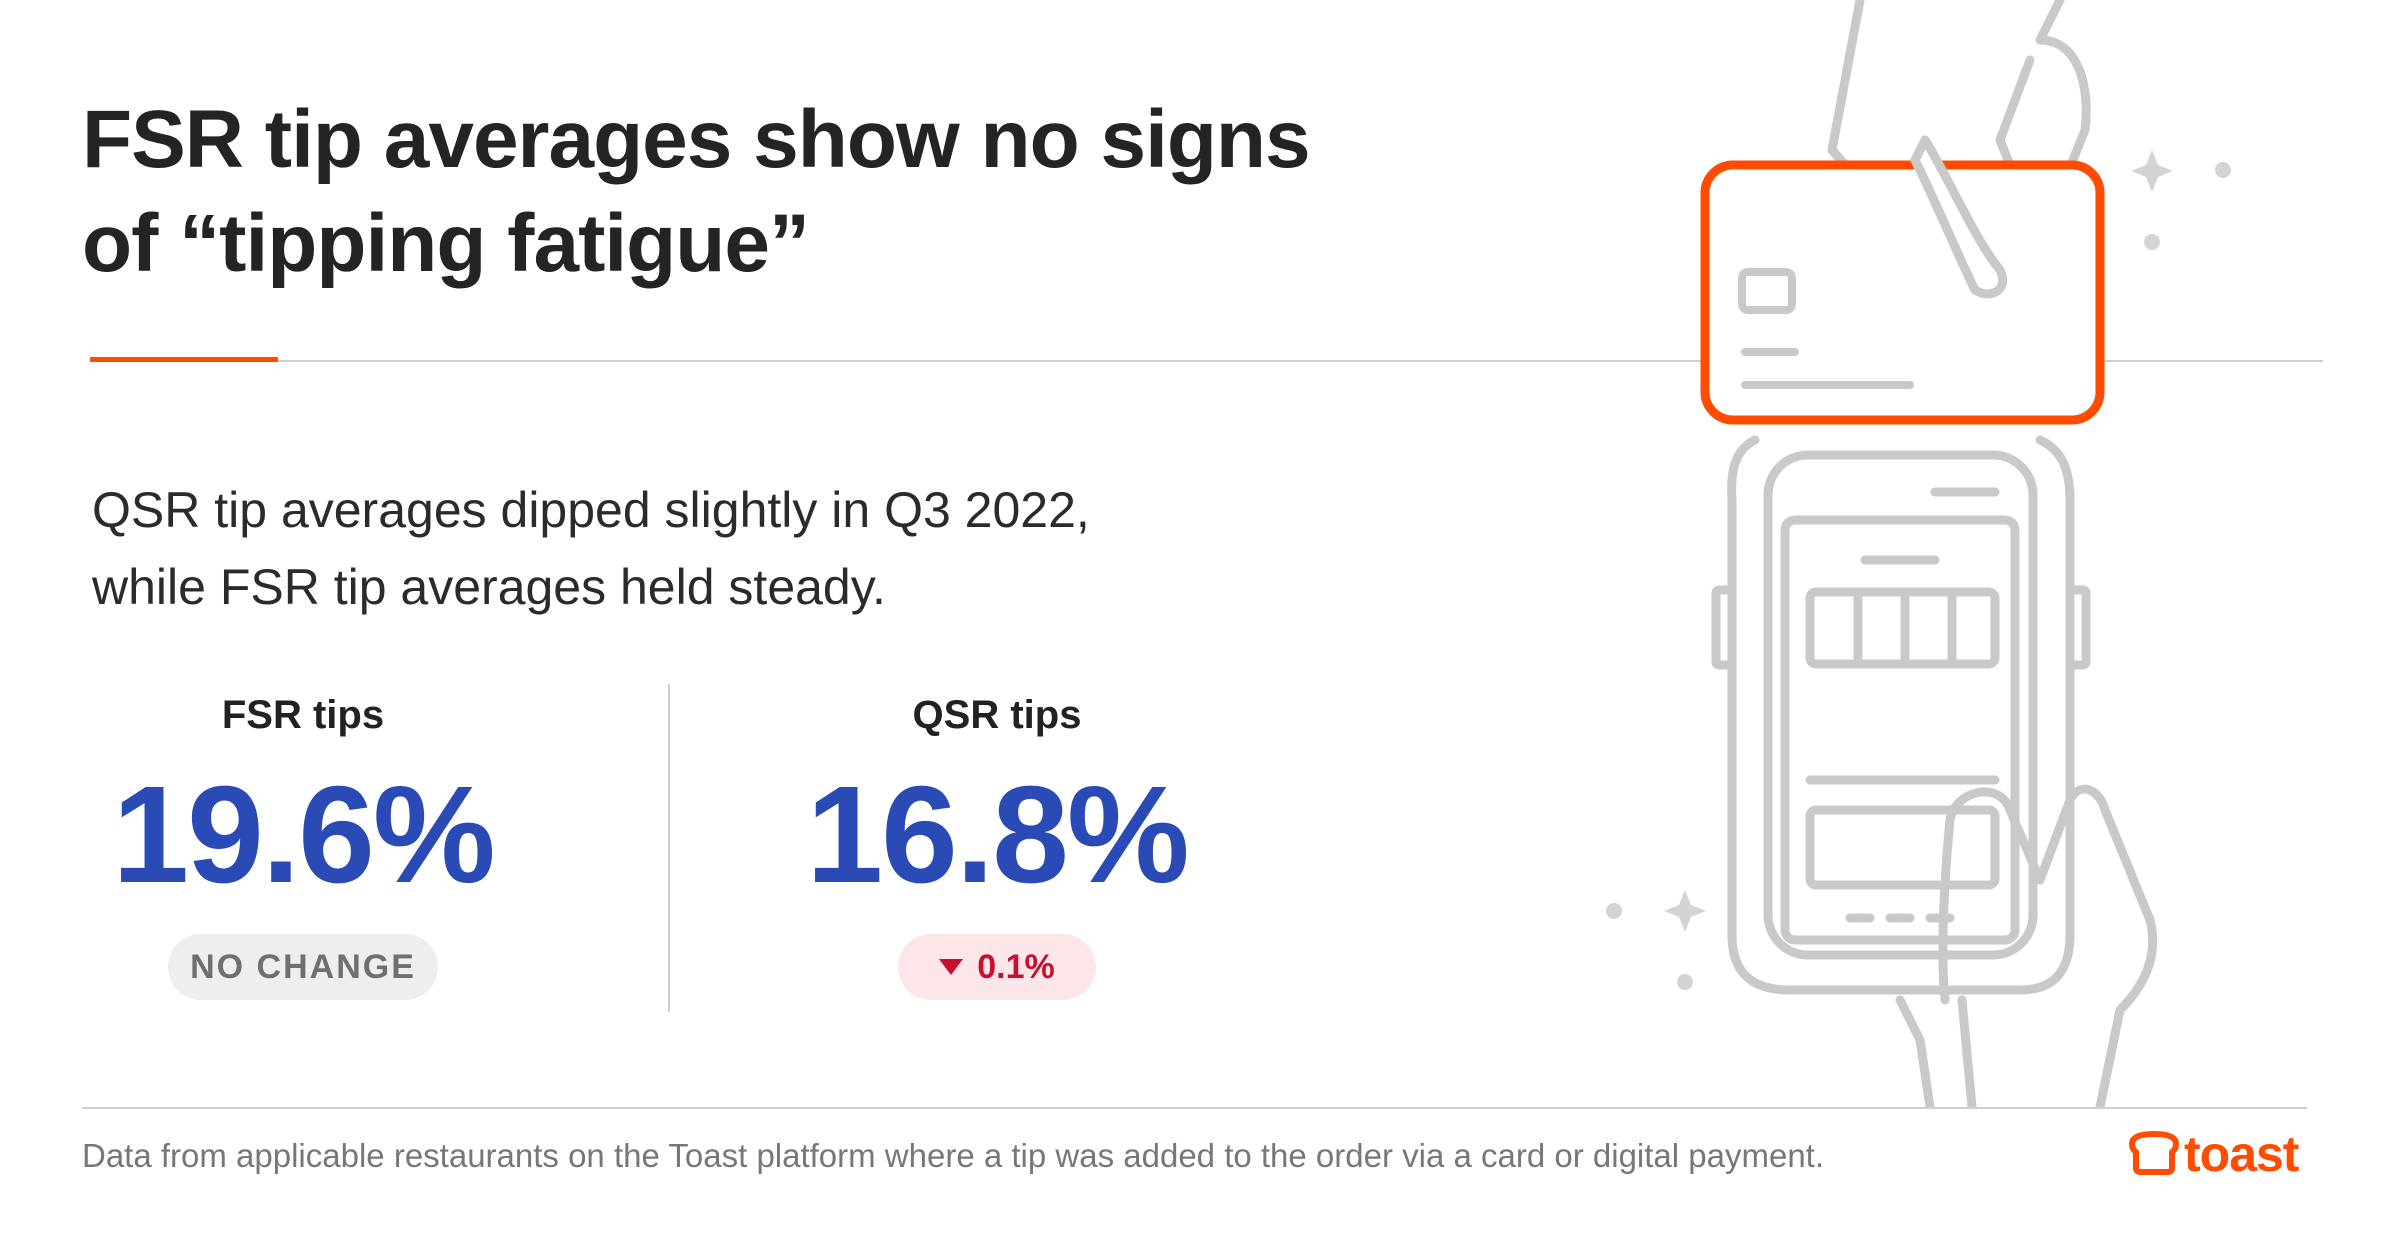  I want to click on title-line-1: FSR tip averages show no signs, so click(696, 139).